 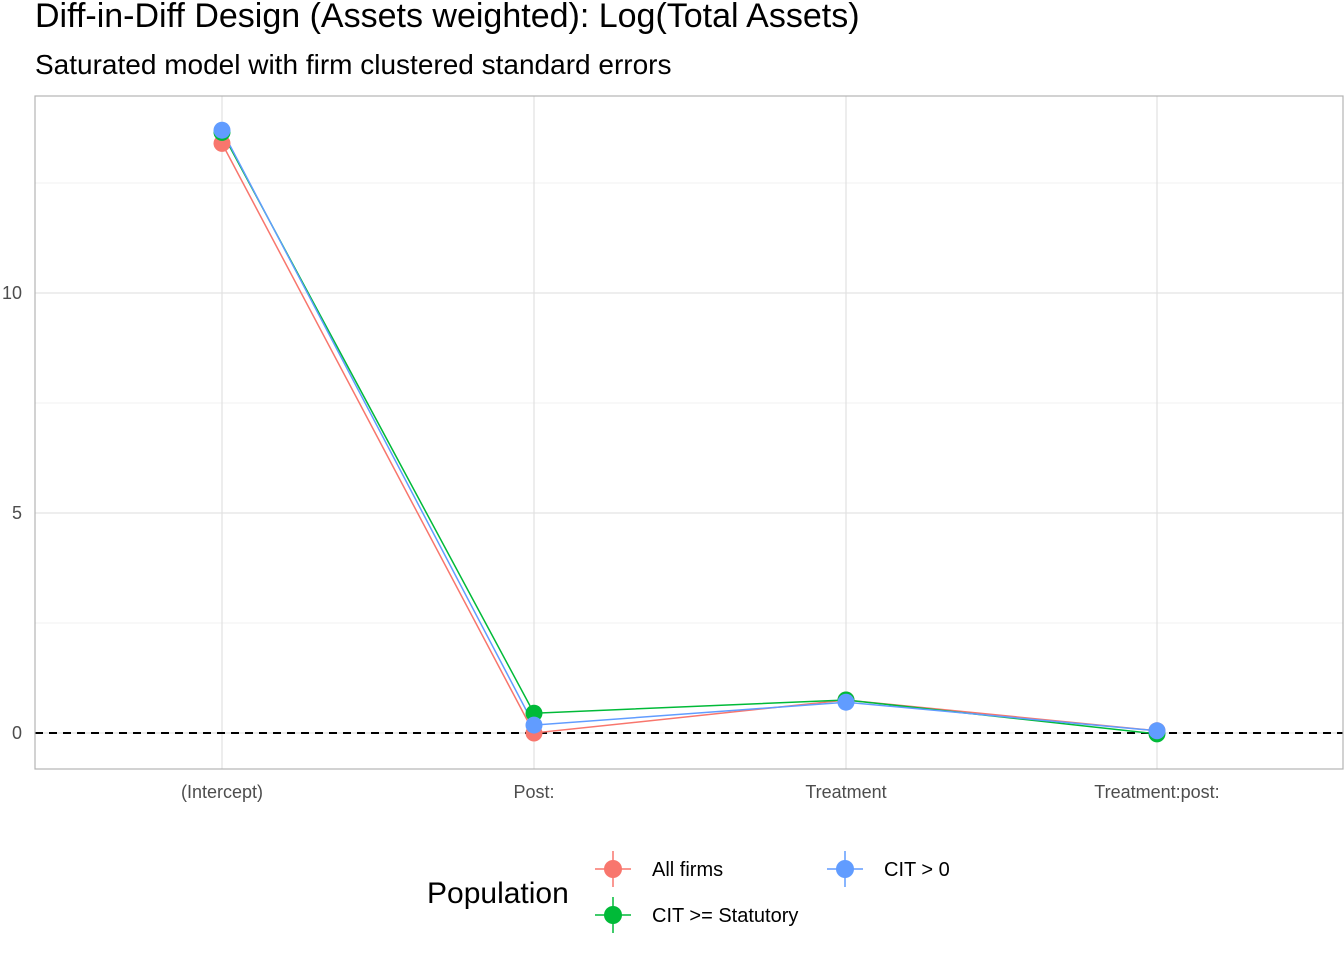 What do you see at coordinates (533, 792) in the screenshot?
I see `x-tick-label: Post:` at bounding box center [533, 792].